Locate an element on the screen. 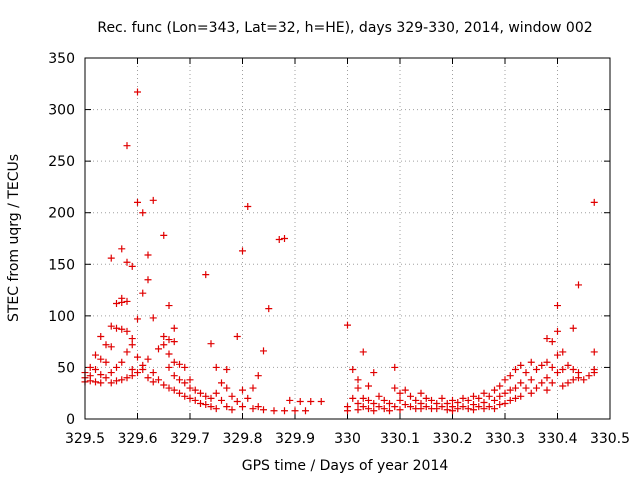  y-tick-label: 100 is located at coordinates (61, 317).